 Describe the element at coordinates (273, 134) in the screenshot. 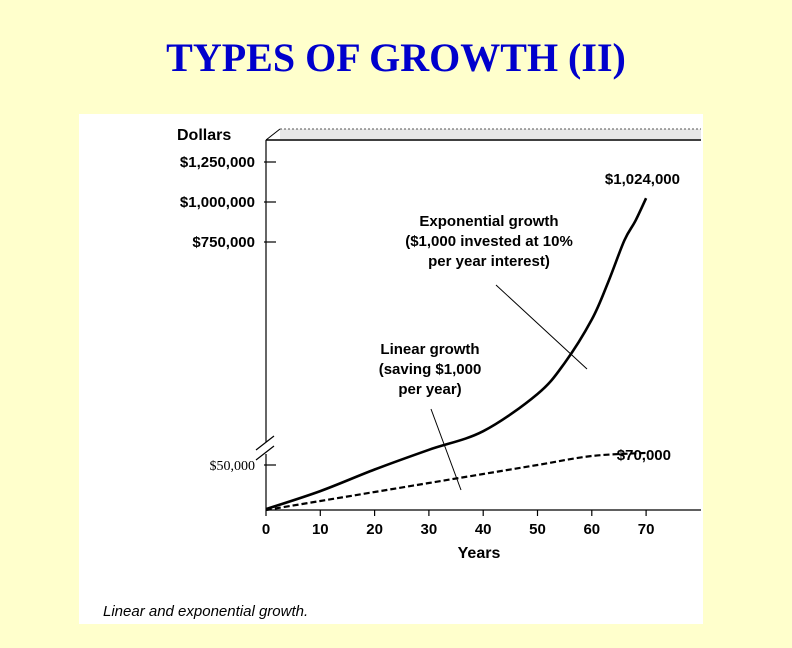

I see `top-frame-slant` at that location.